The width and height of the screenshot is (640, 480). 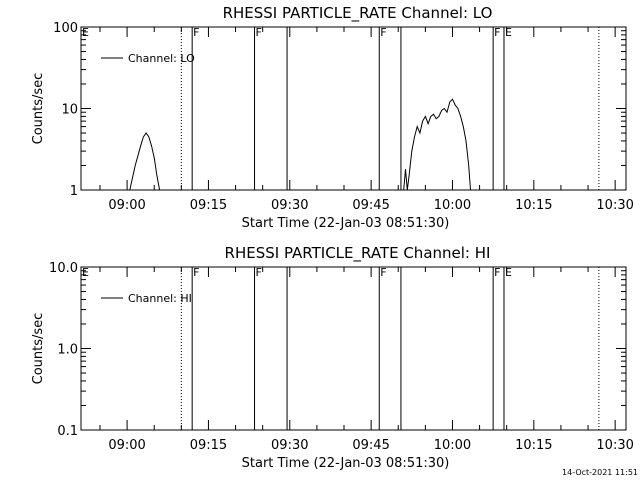 I want to click on y-tick-label: 0.1, so click(x=67, y=431).